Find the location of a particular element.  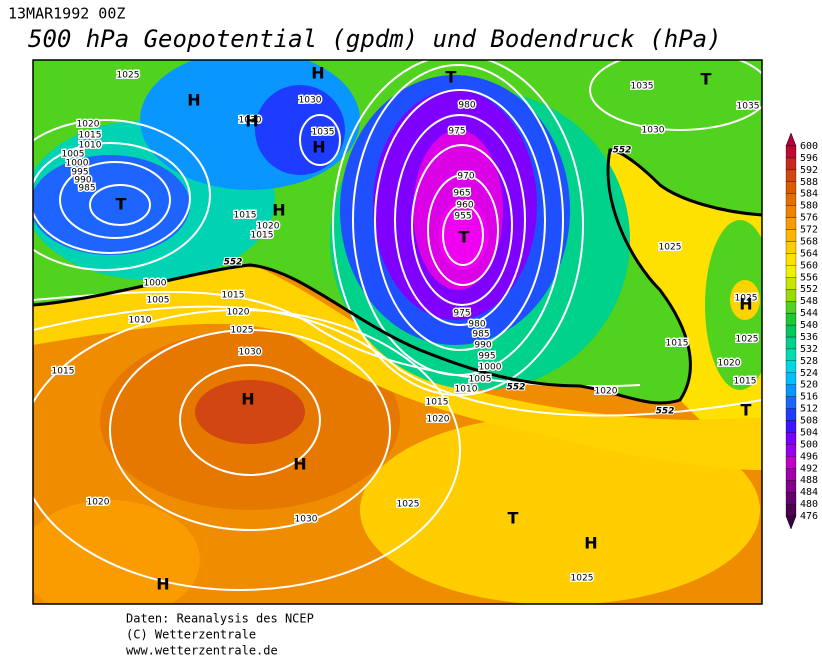

colorbar-label: 556 is located at coordinates (809, 277).